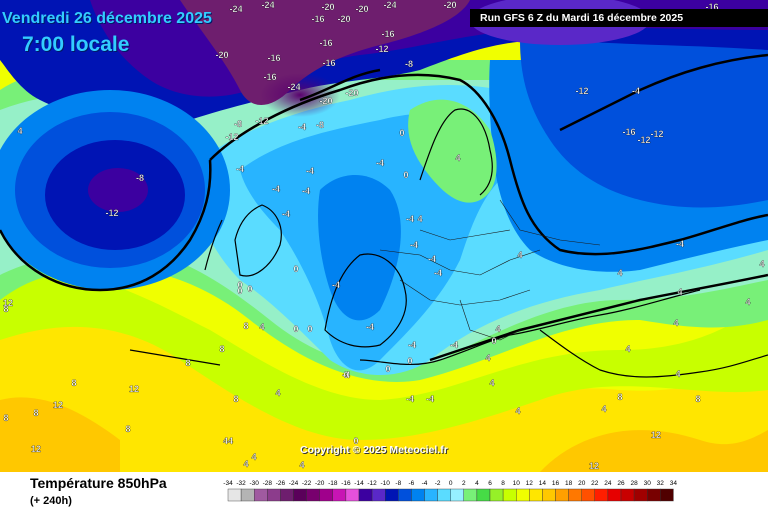 Image resolution: width=768 pixels, height=512 pixels. Describe the element at coordinates (325, 52) in the screenshot. I see `band-minus20-north` at that location.